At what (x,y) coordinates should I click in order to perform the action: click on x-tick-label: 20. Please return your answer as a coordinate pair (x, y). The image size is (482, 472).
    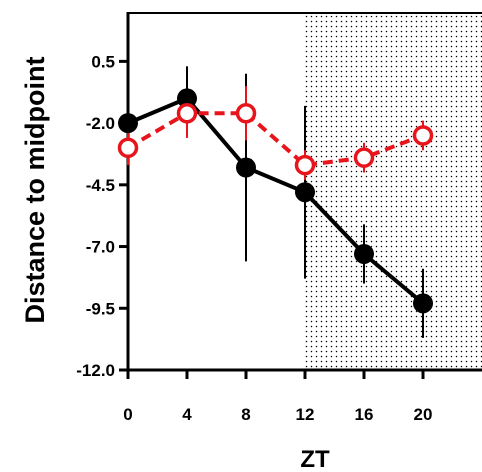
    Looking at the image, I should click on (423, 414).